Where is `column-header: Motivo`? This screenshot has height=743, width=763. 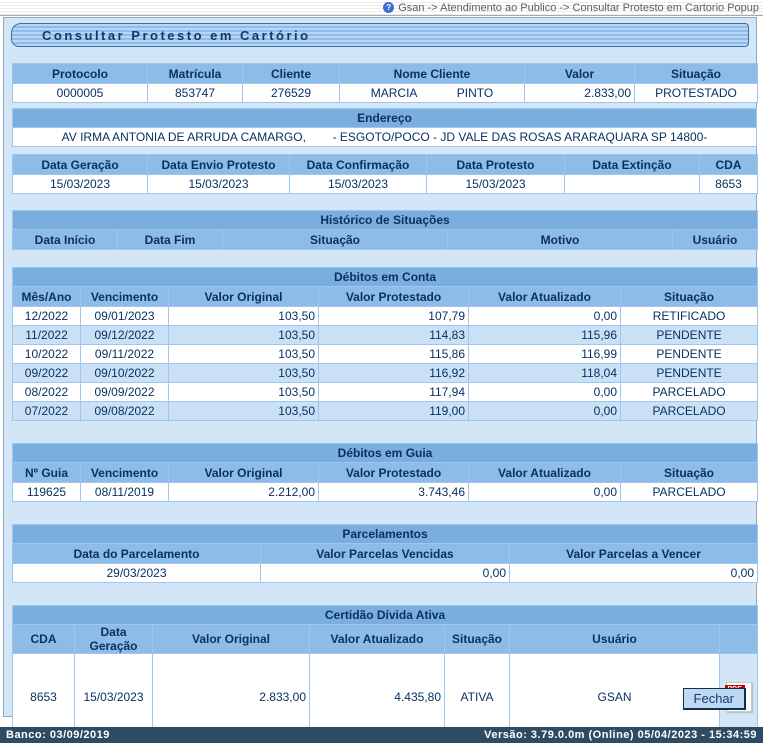 column-header: Motivo is located at coordinates (560, 239).